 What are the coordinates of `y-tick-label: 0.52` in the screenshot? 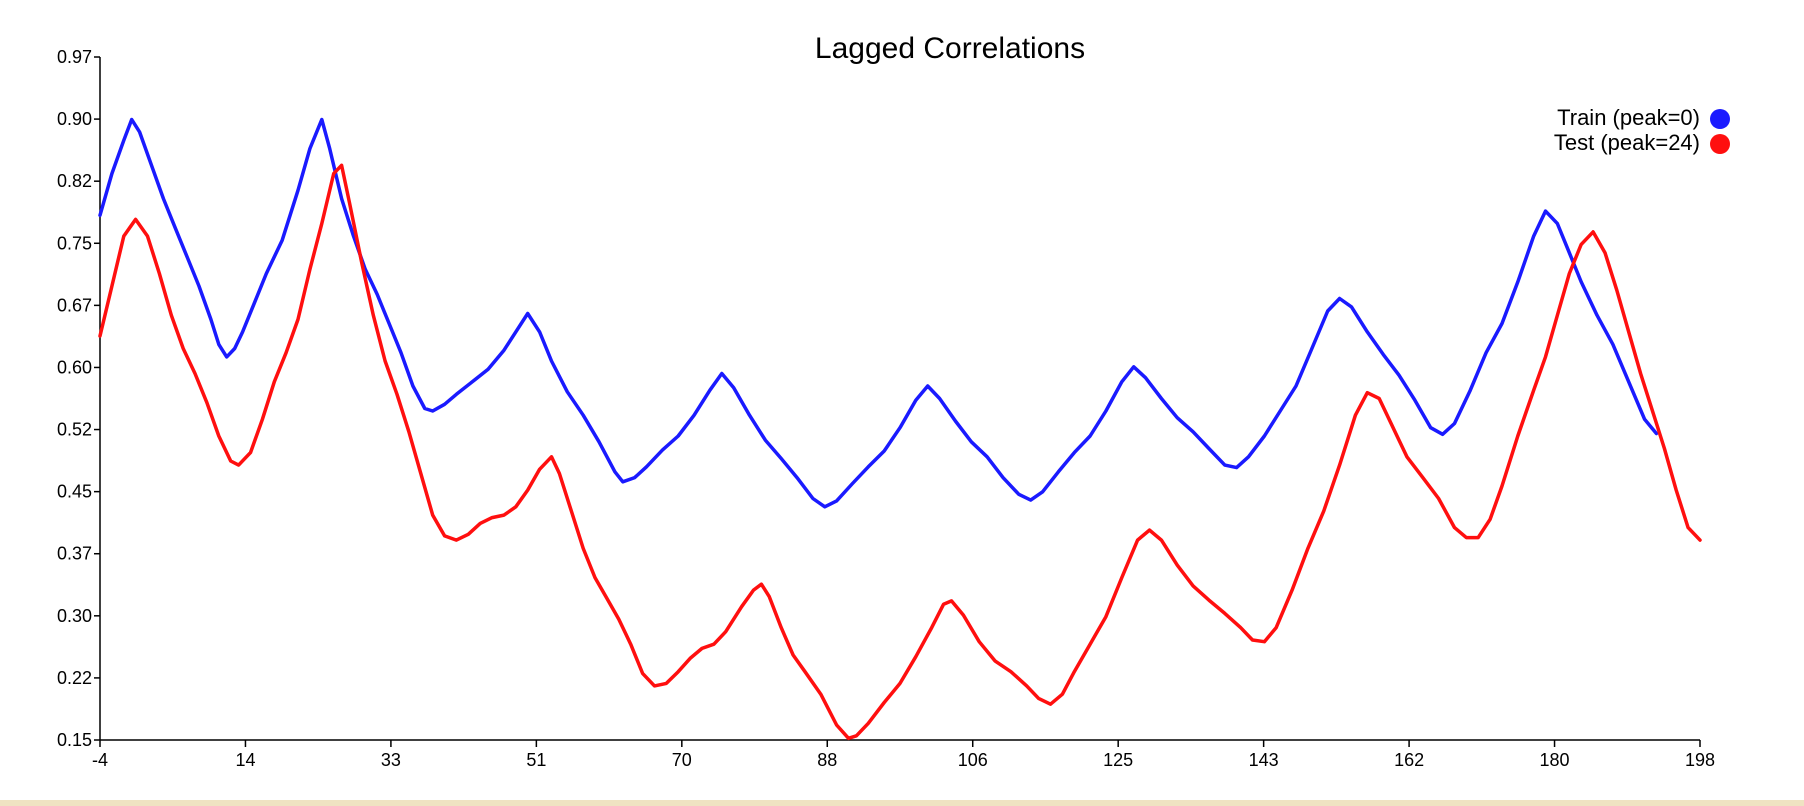 It's located at (74, 430).